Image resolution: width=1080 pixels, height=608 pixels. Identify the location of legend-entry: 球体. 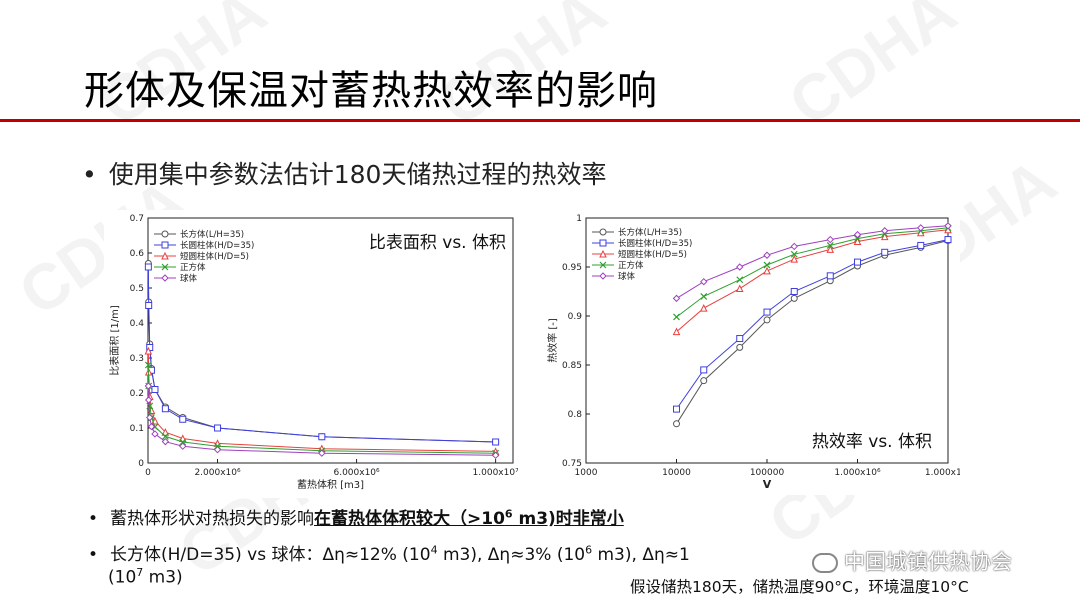
(189, 278).